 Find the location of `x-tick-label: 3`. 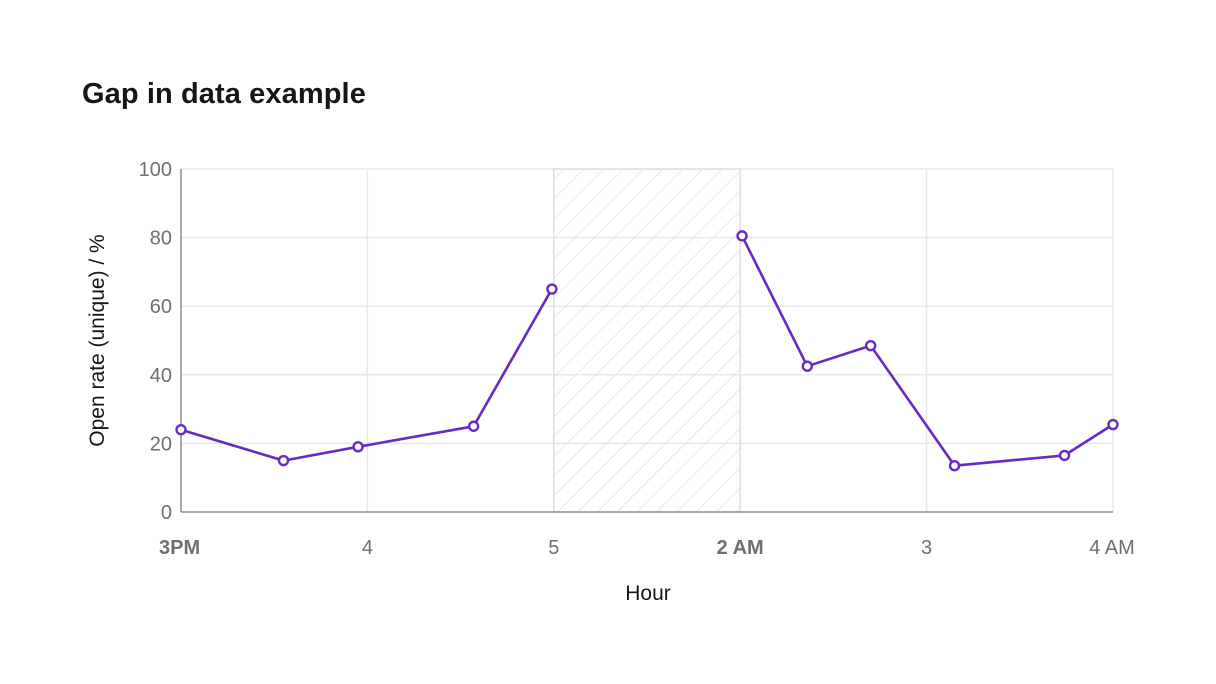

x-tick-label: 3 is located at coordinates (926, 548).